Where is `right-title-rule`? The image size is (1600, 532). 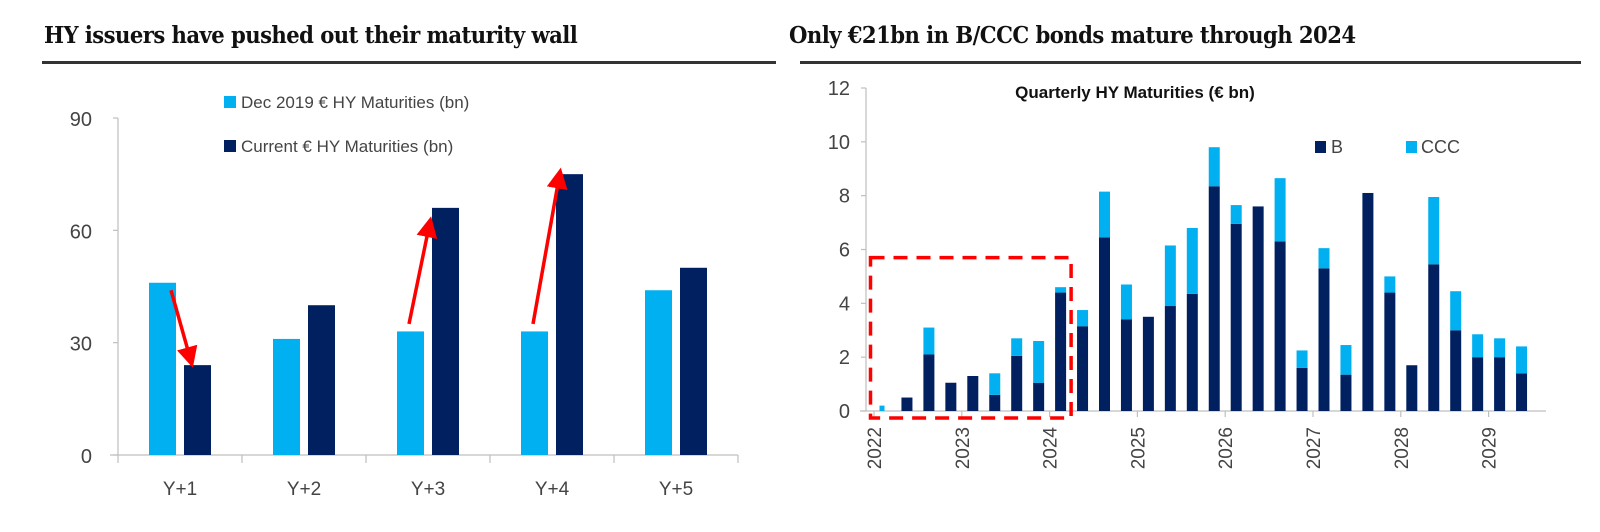 right-title-rule is located at coordinates (1190, 62).